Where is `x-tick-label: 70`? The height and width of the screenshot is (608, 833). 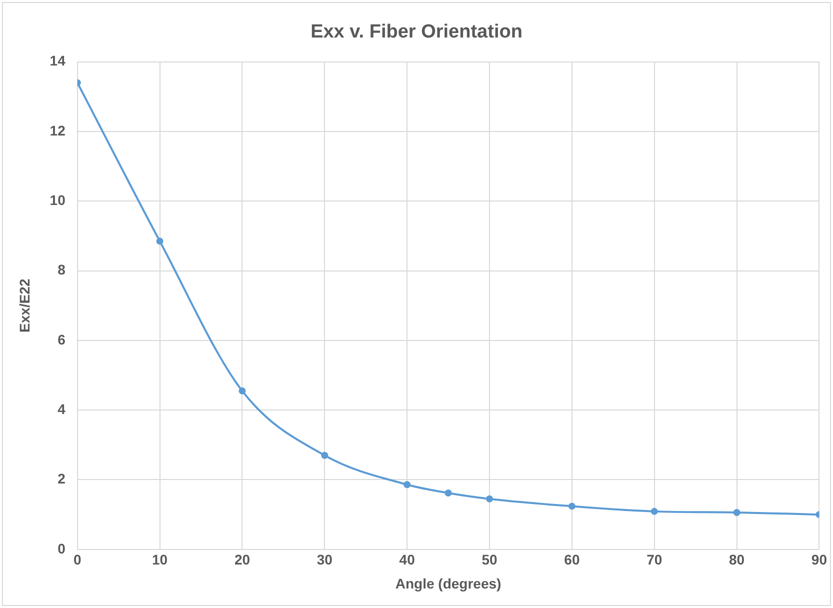 x-tick-label: 70 is located at coordinates (654, 560).